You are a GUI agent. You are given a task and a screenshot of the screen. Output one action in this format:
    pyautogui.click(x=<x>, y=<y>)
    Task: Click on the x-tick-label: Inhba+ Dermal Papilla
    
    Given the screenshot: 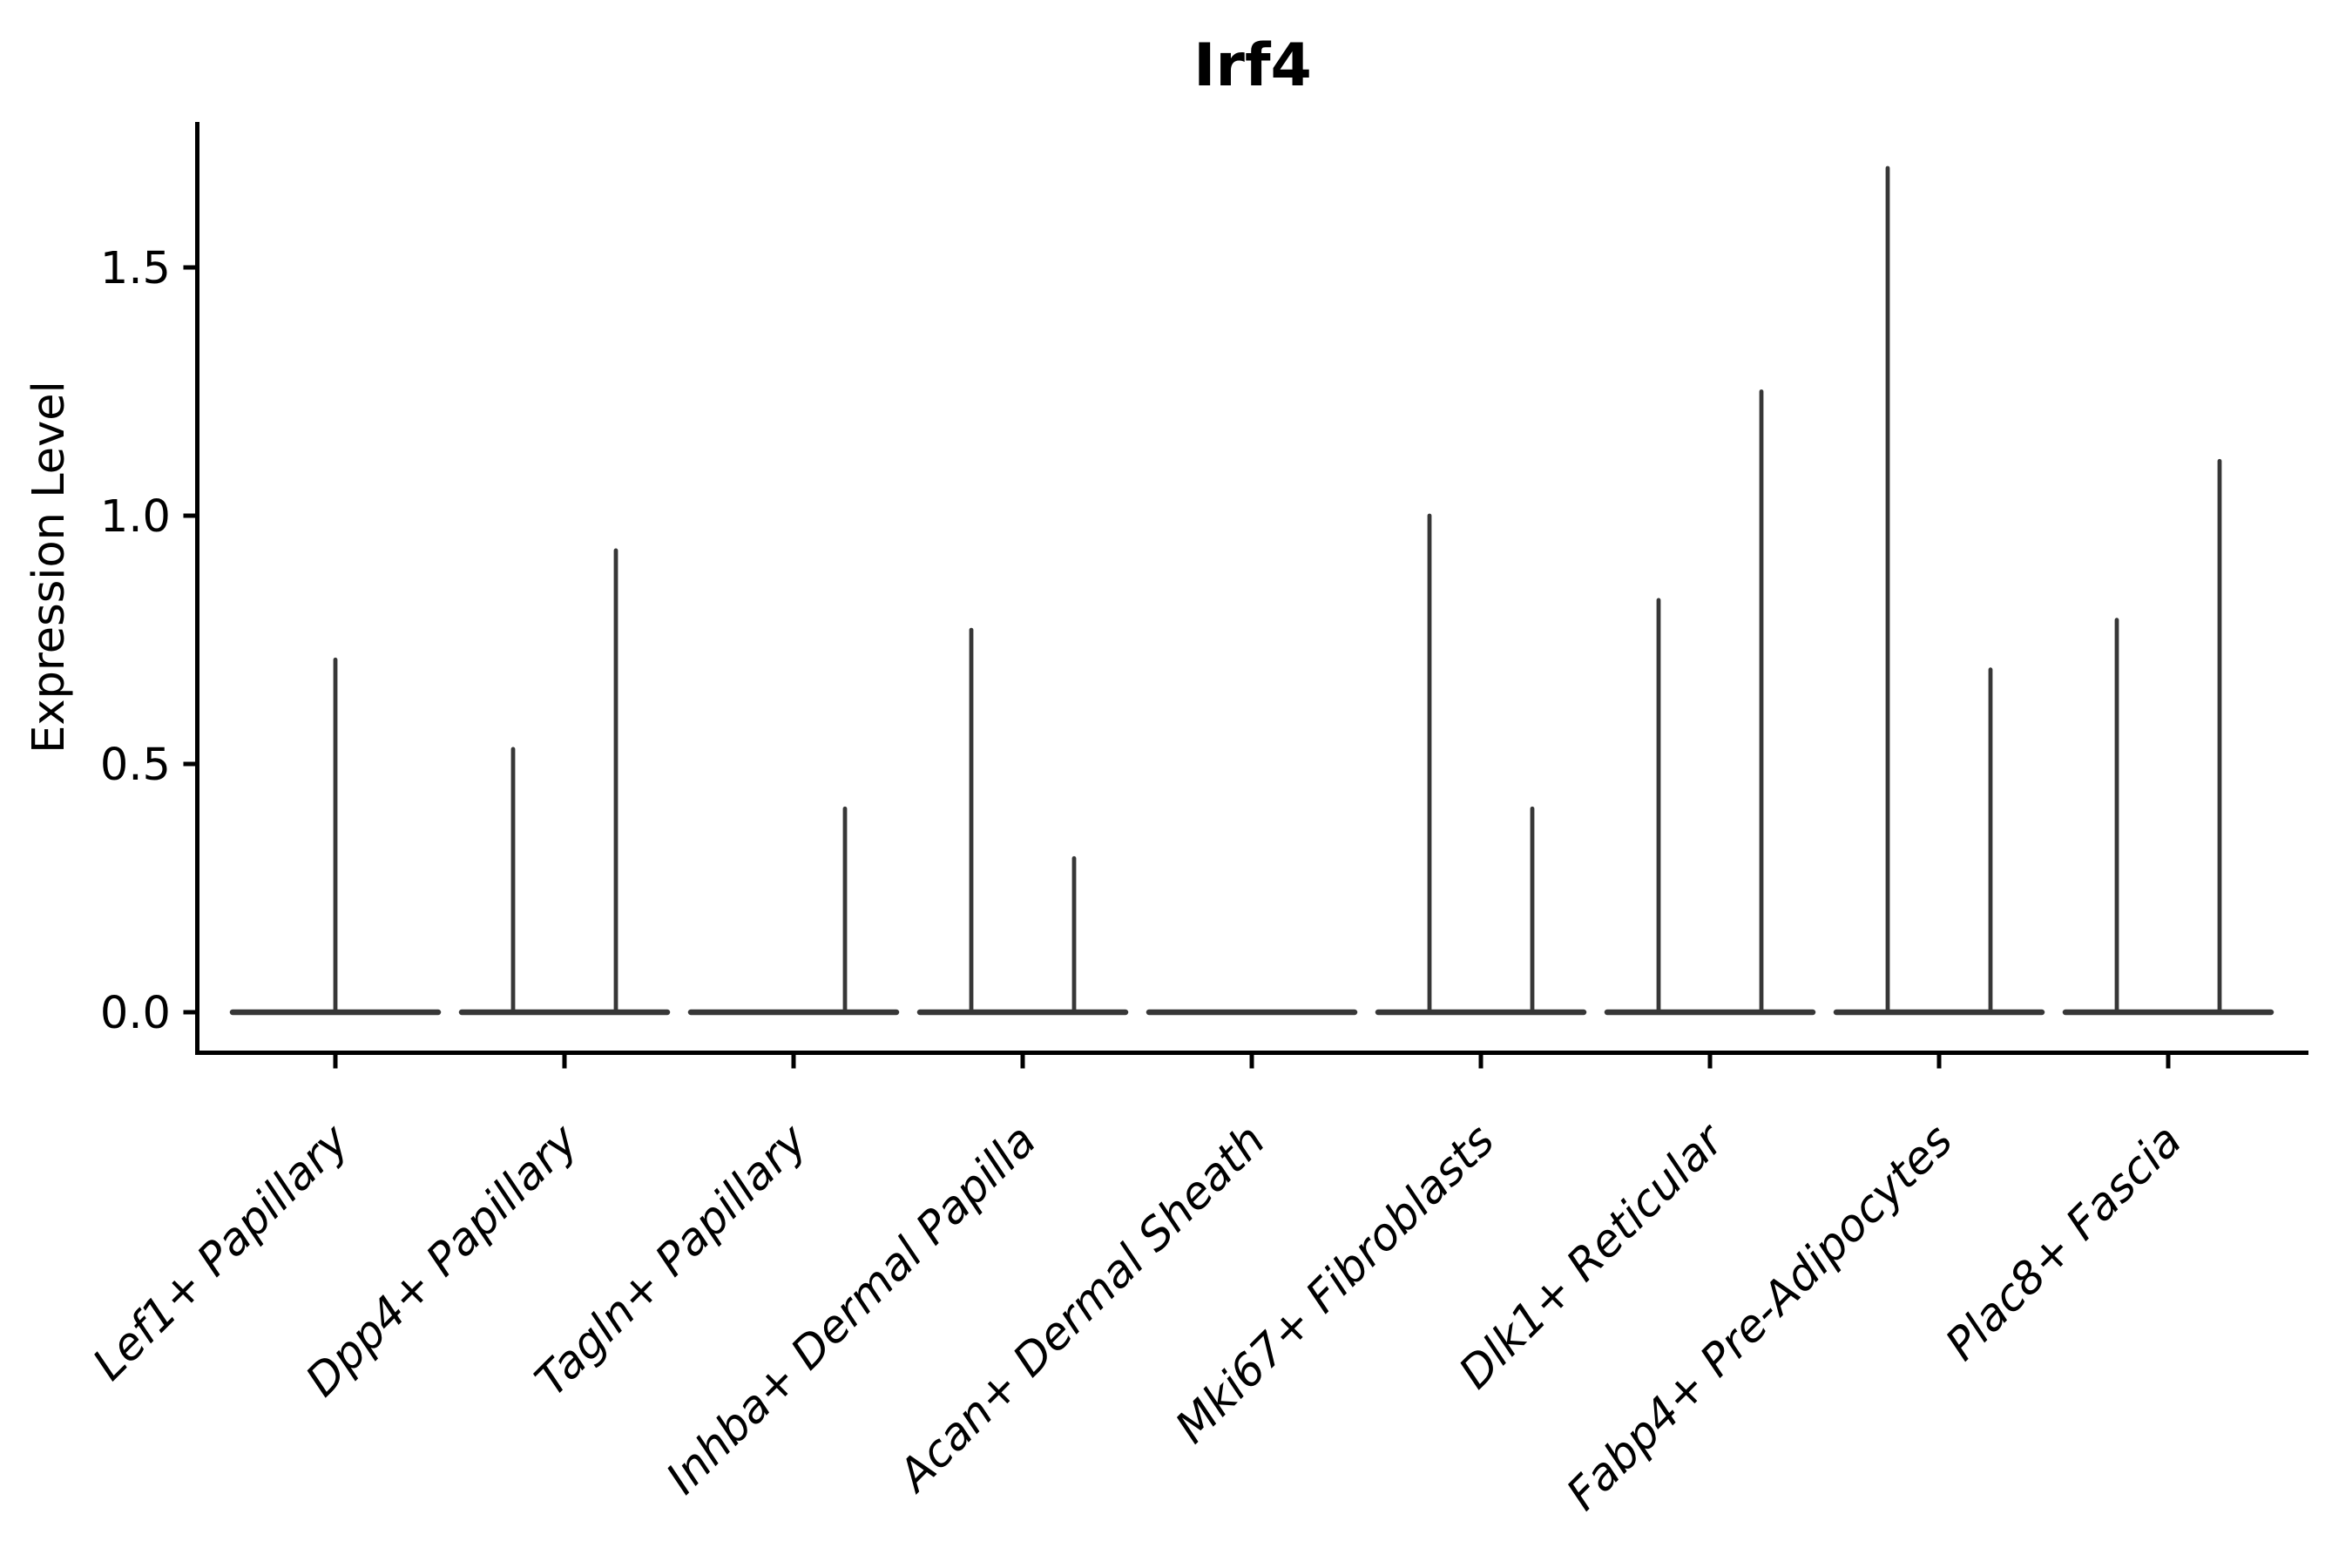 What is the action you would take?
    pyautogui.click(x=851, y=1310)
    